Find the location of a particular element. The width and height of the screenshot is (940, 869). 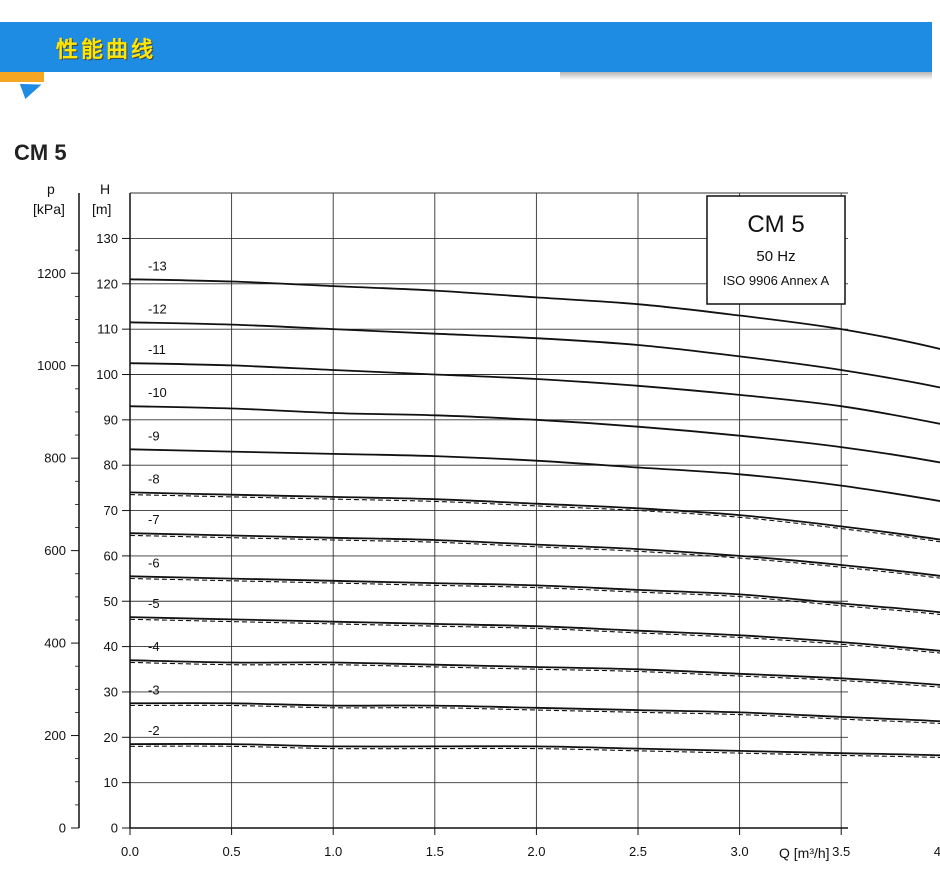

x-tick-label: 4.0 is located at coordinates (937, 851).